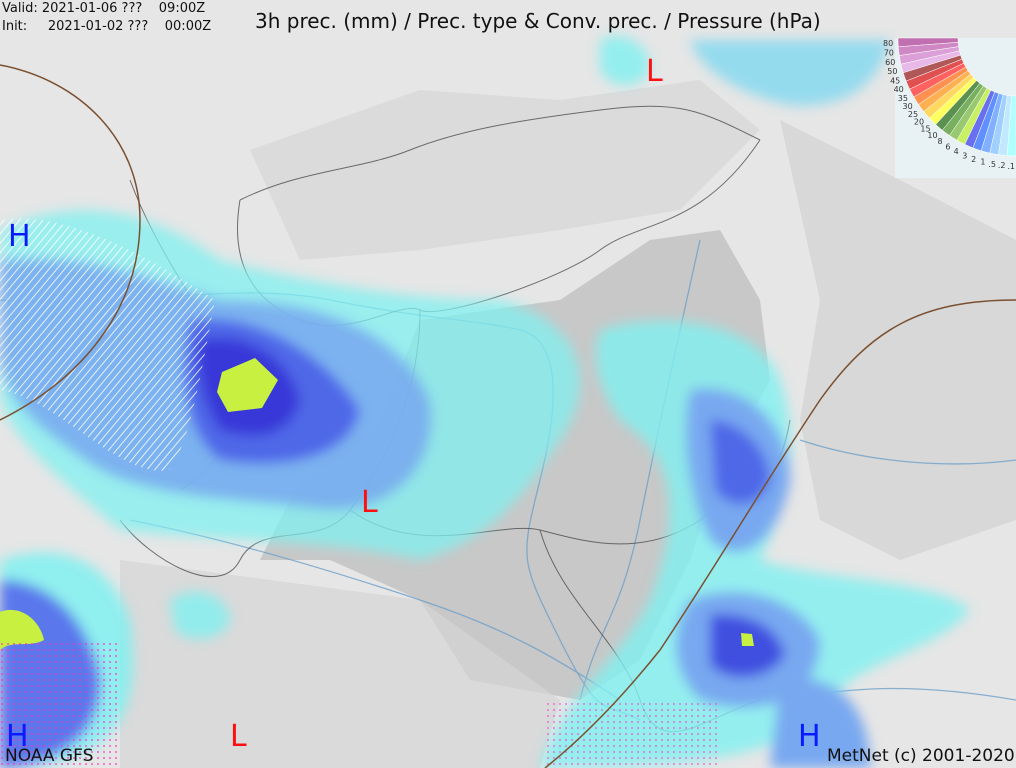 This screenshot has height=768, width=1016. Describe the element at coordinates (340, 664) in the screenshot. I see `mountains-south` at that location.